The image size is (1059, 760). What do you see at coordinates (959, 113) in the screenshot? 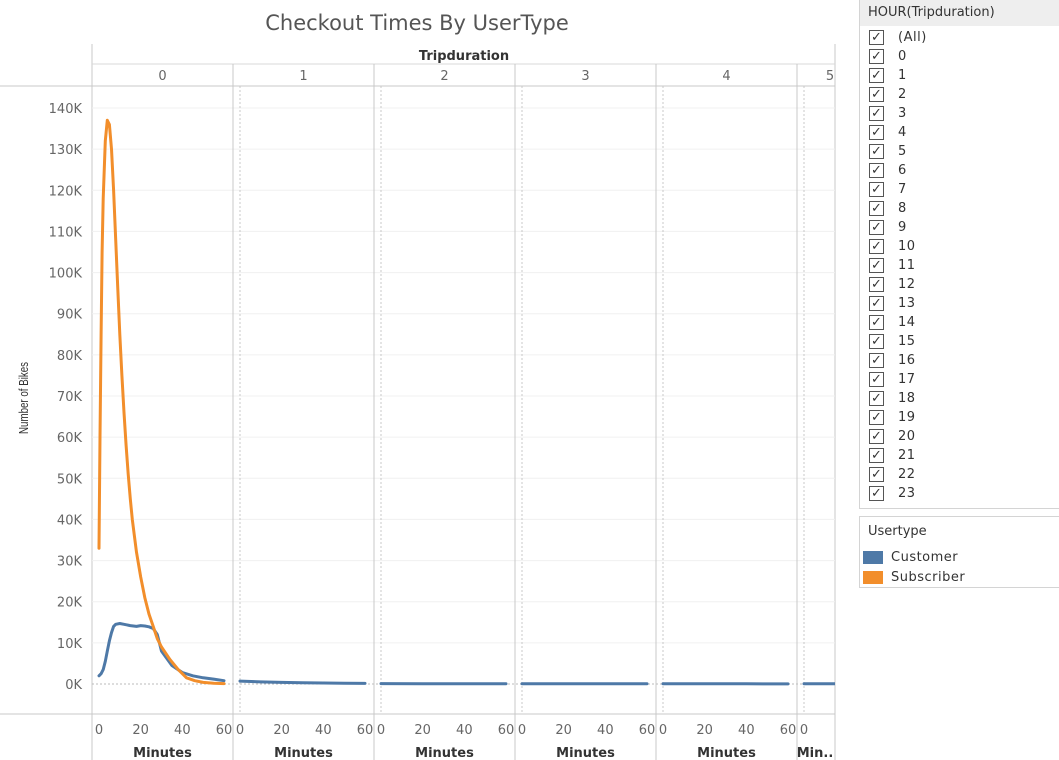
I see `filter-item-3: ✓ 3` at bounding box center [959, 113].